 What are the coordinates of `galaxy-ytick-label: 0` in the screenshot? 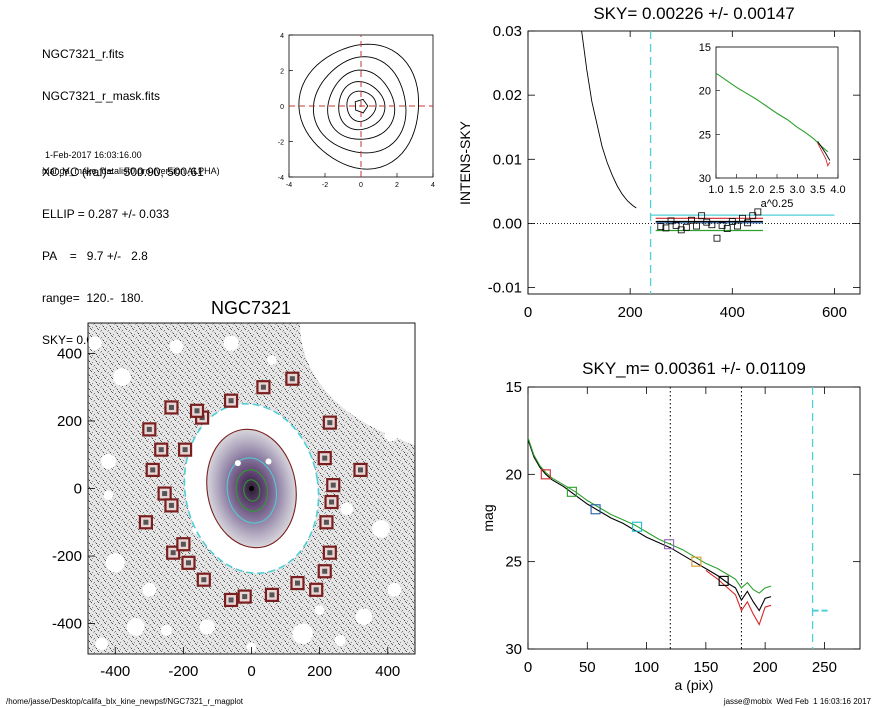 It's located at (78, 489).